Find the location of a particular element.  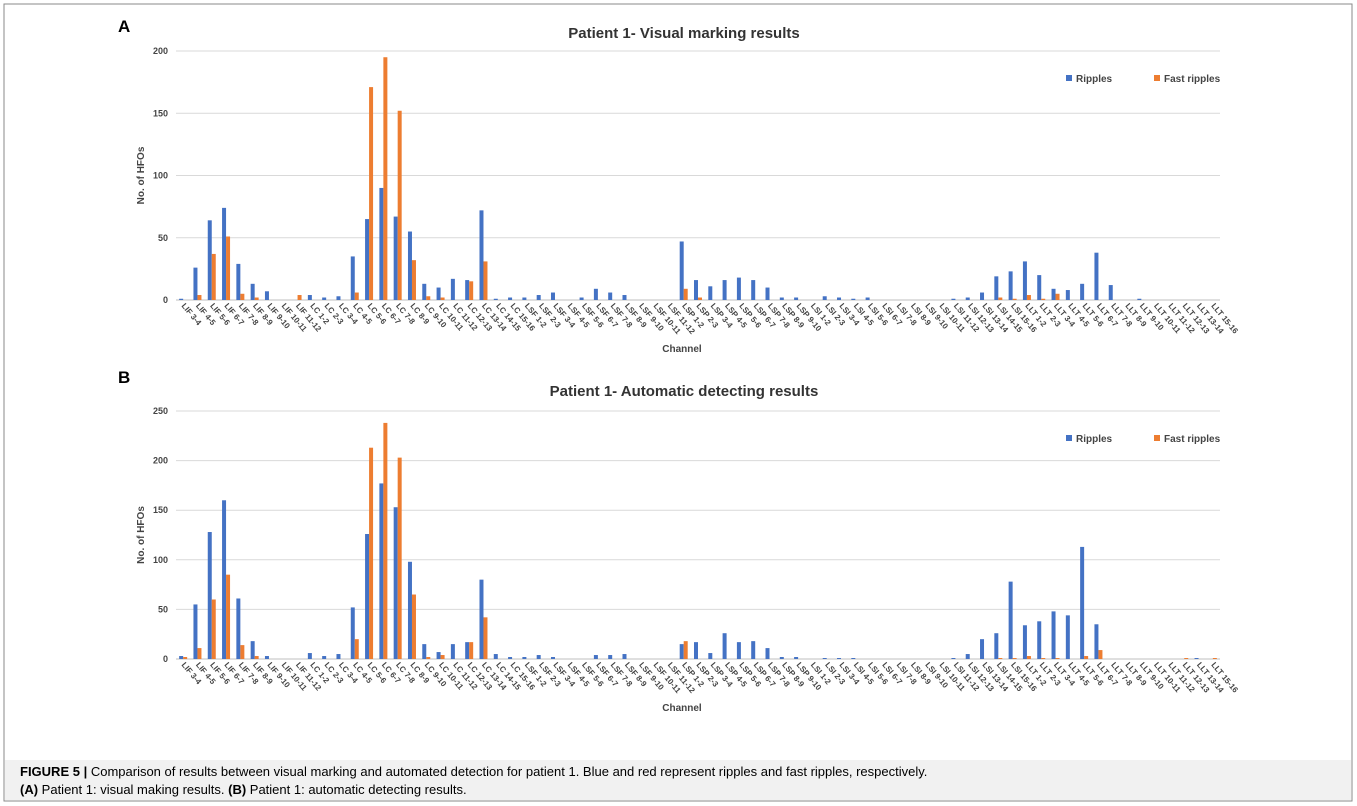

chart-title: Patient 1- Automatic detecting results is located at coordinates (684, 391).